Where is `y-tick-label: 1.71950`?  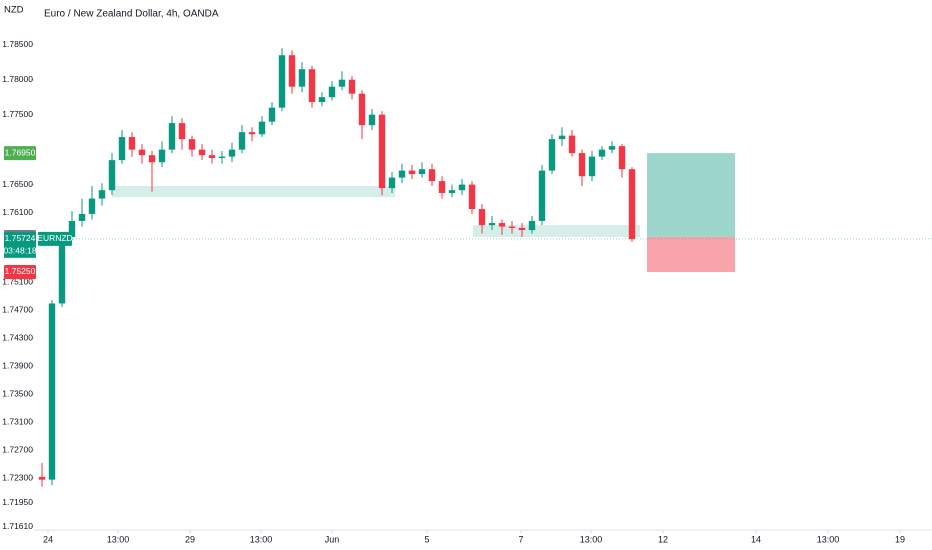
y-tick-label: 1.71950 is located at coordinates (17, 502).